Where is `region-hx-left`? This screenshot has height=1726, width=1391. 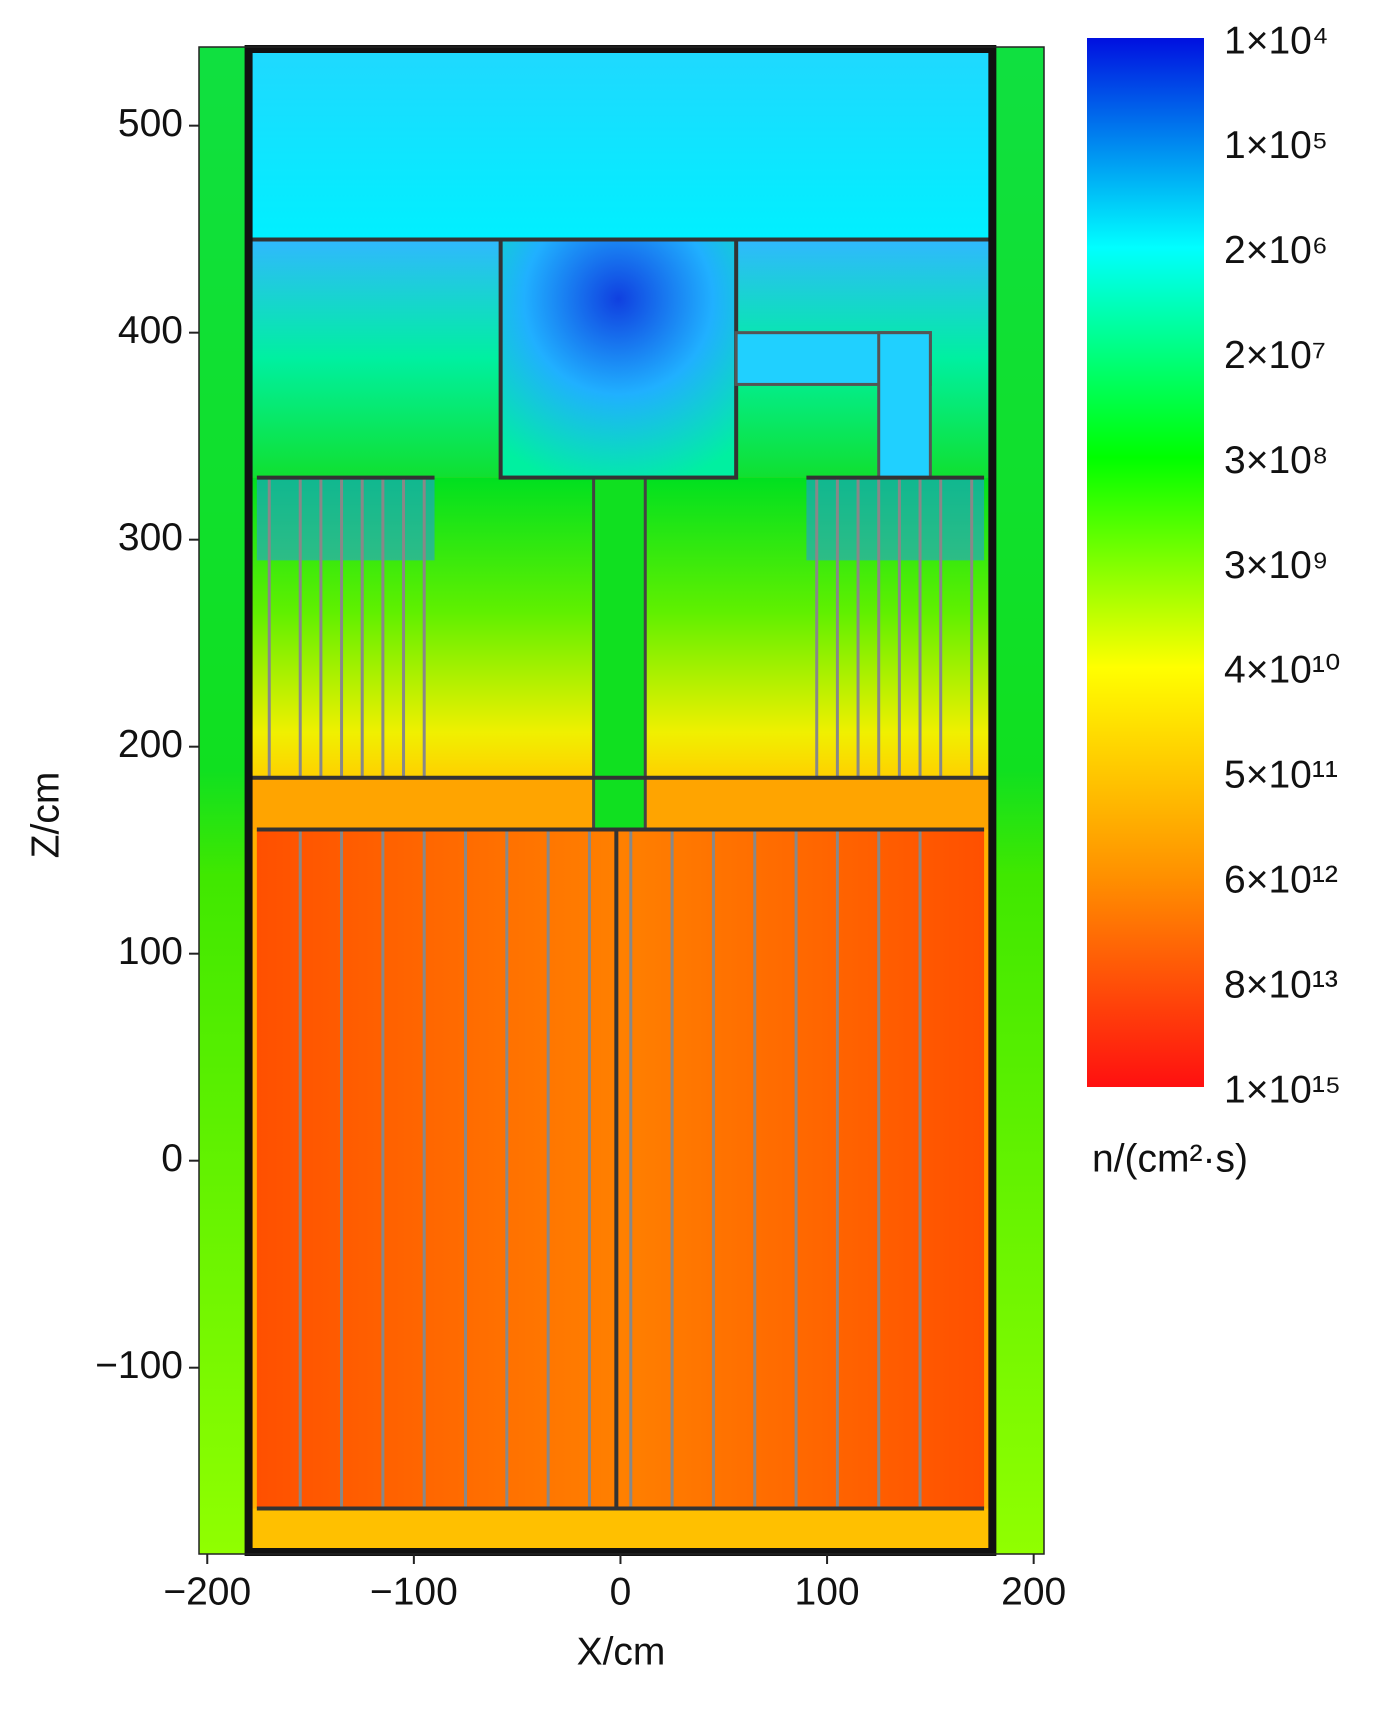
region-hx-left is located at coordinates (345, 519).